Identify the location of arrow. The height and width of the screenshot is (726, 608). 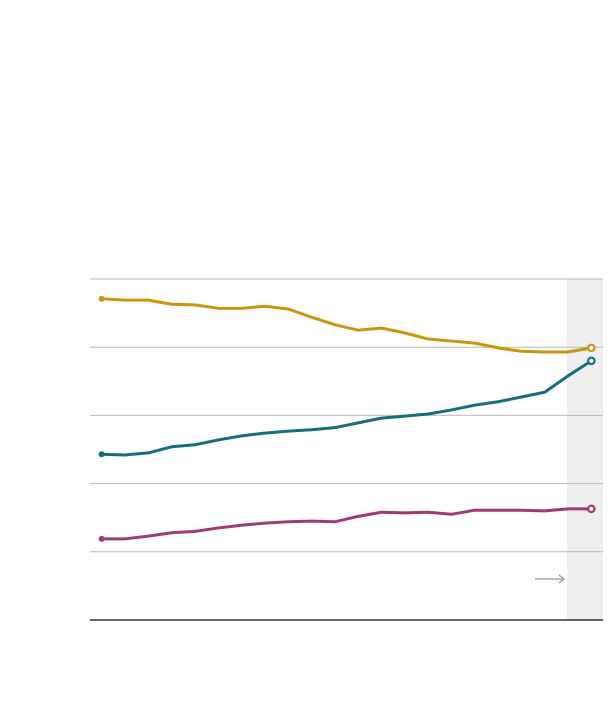
(550, 579).